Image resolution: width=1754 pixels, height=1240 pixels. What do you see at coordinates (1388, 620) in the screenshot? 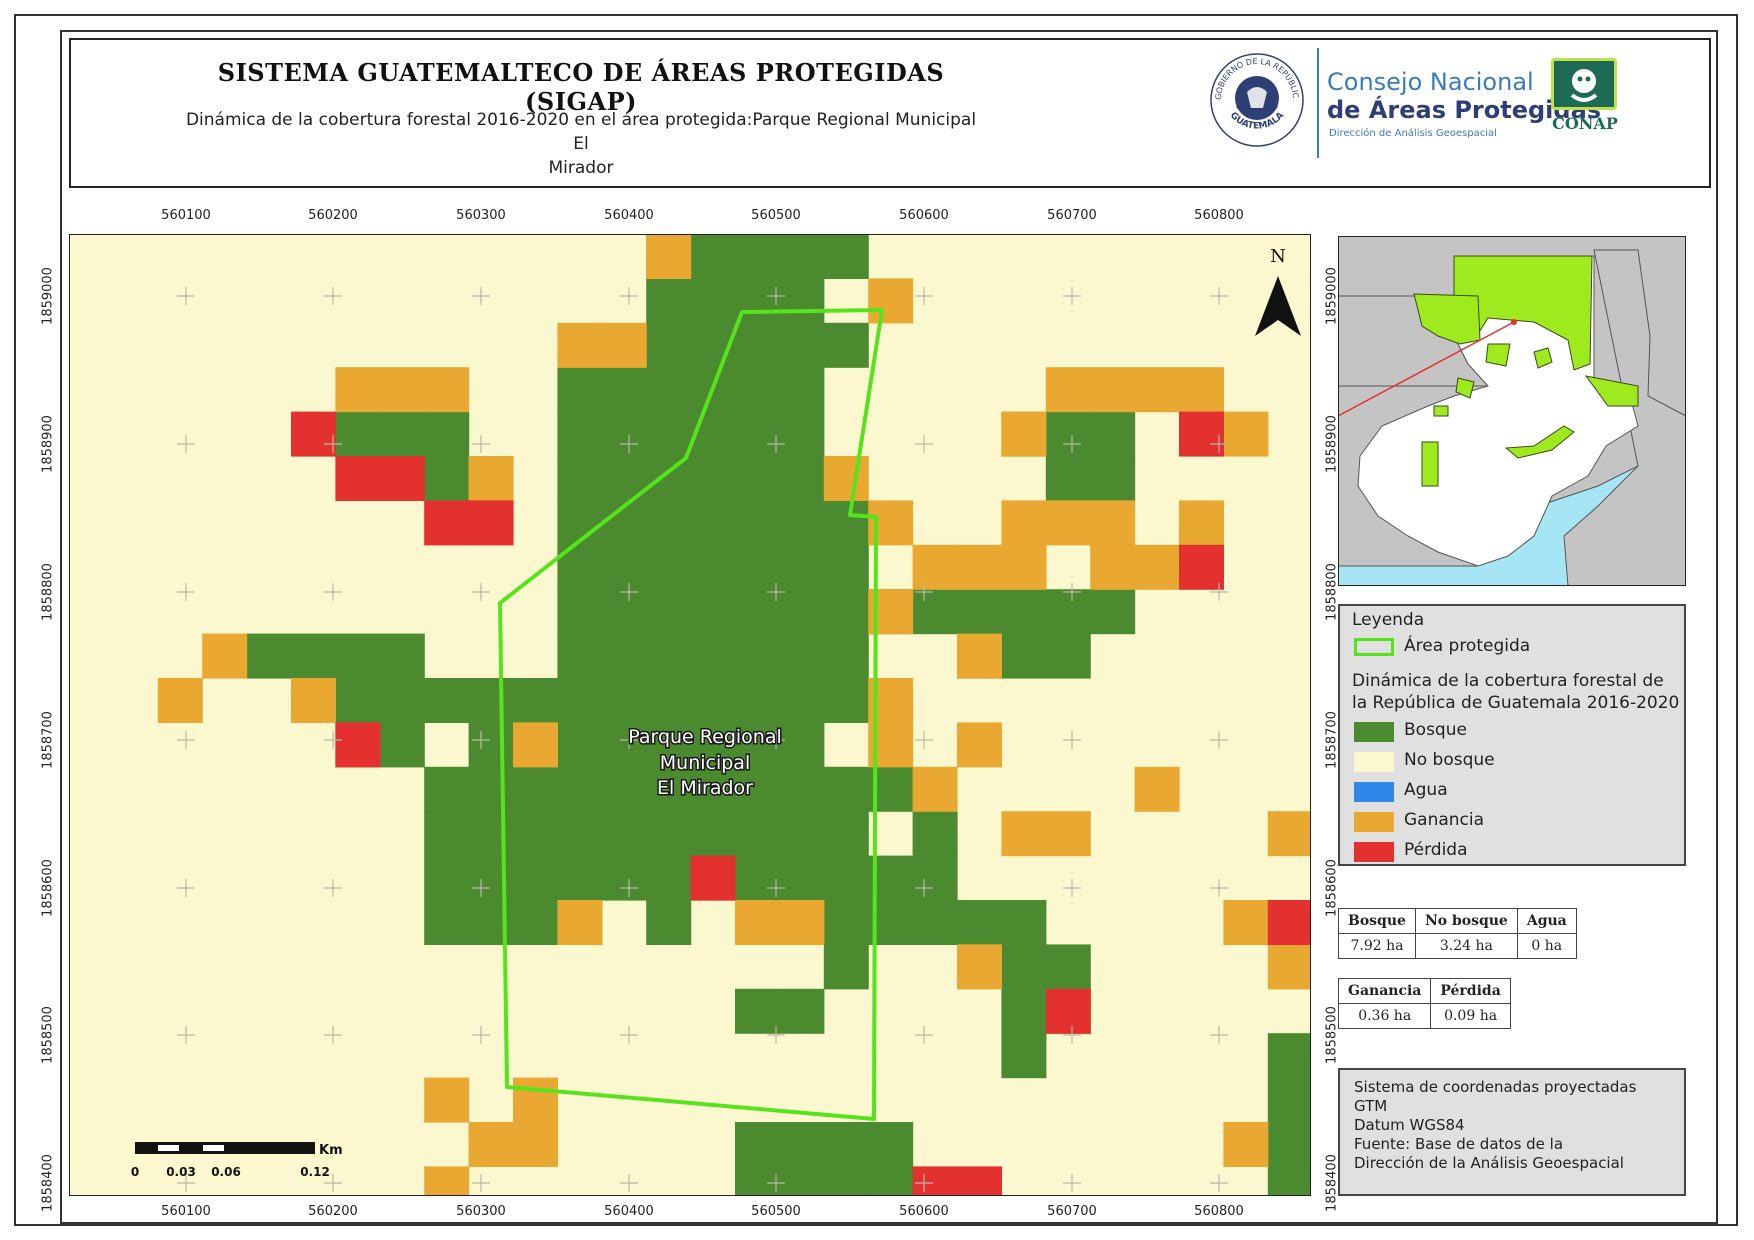
I see `legend-title: Leyenda` at bounding box center [1388, 620].